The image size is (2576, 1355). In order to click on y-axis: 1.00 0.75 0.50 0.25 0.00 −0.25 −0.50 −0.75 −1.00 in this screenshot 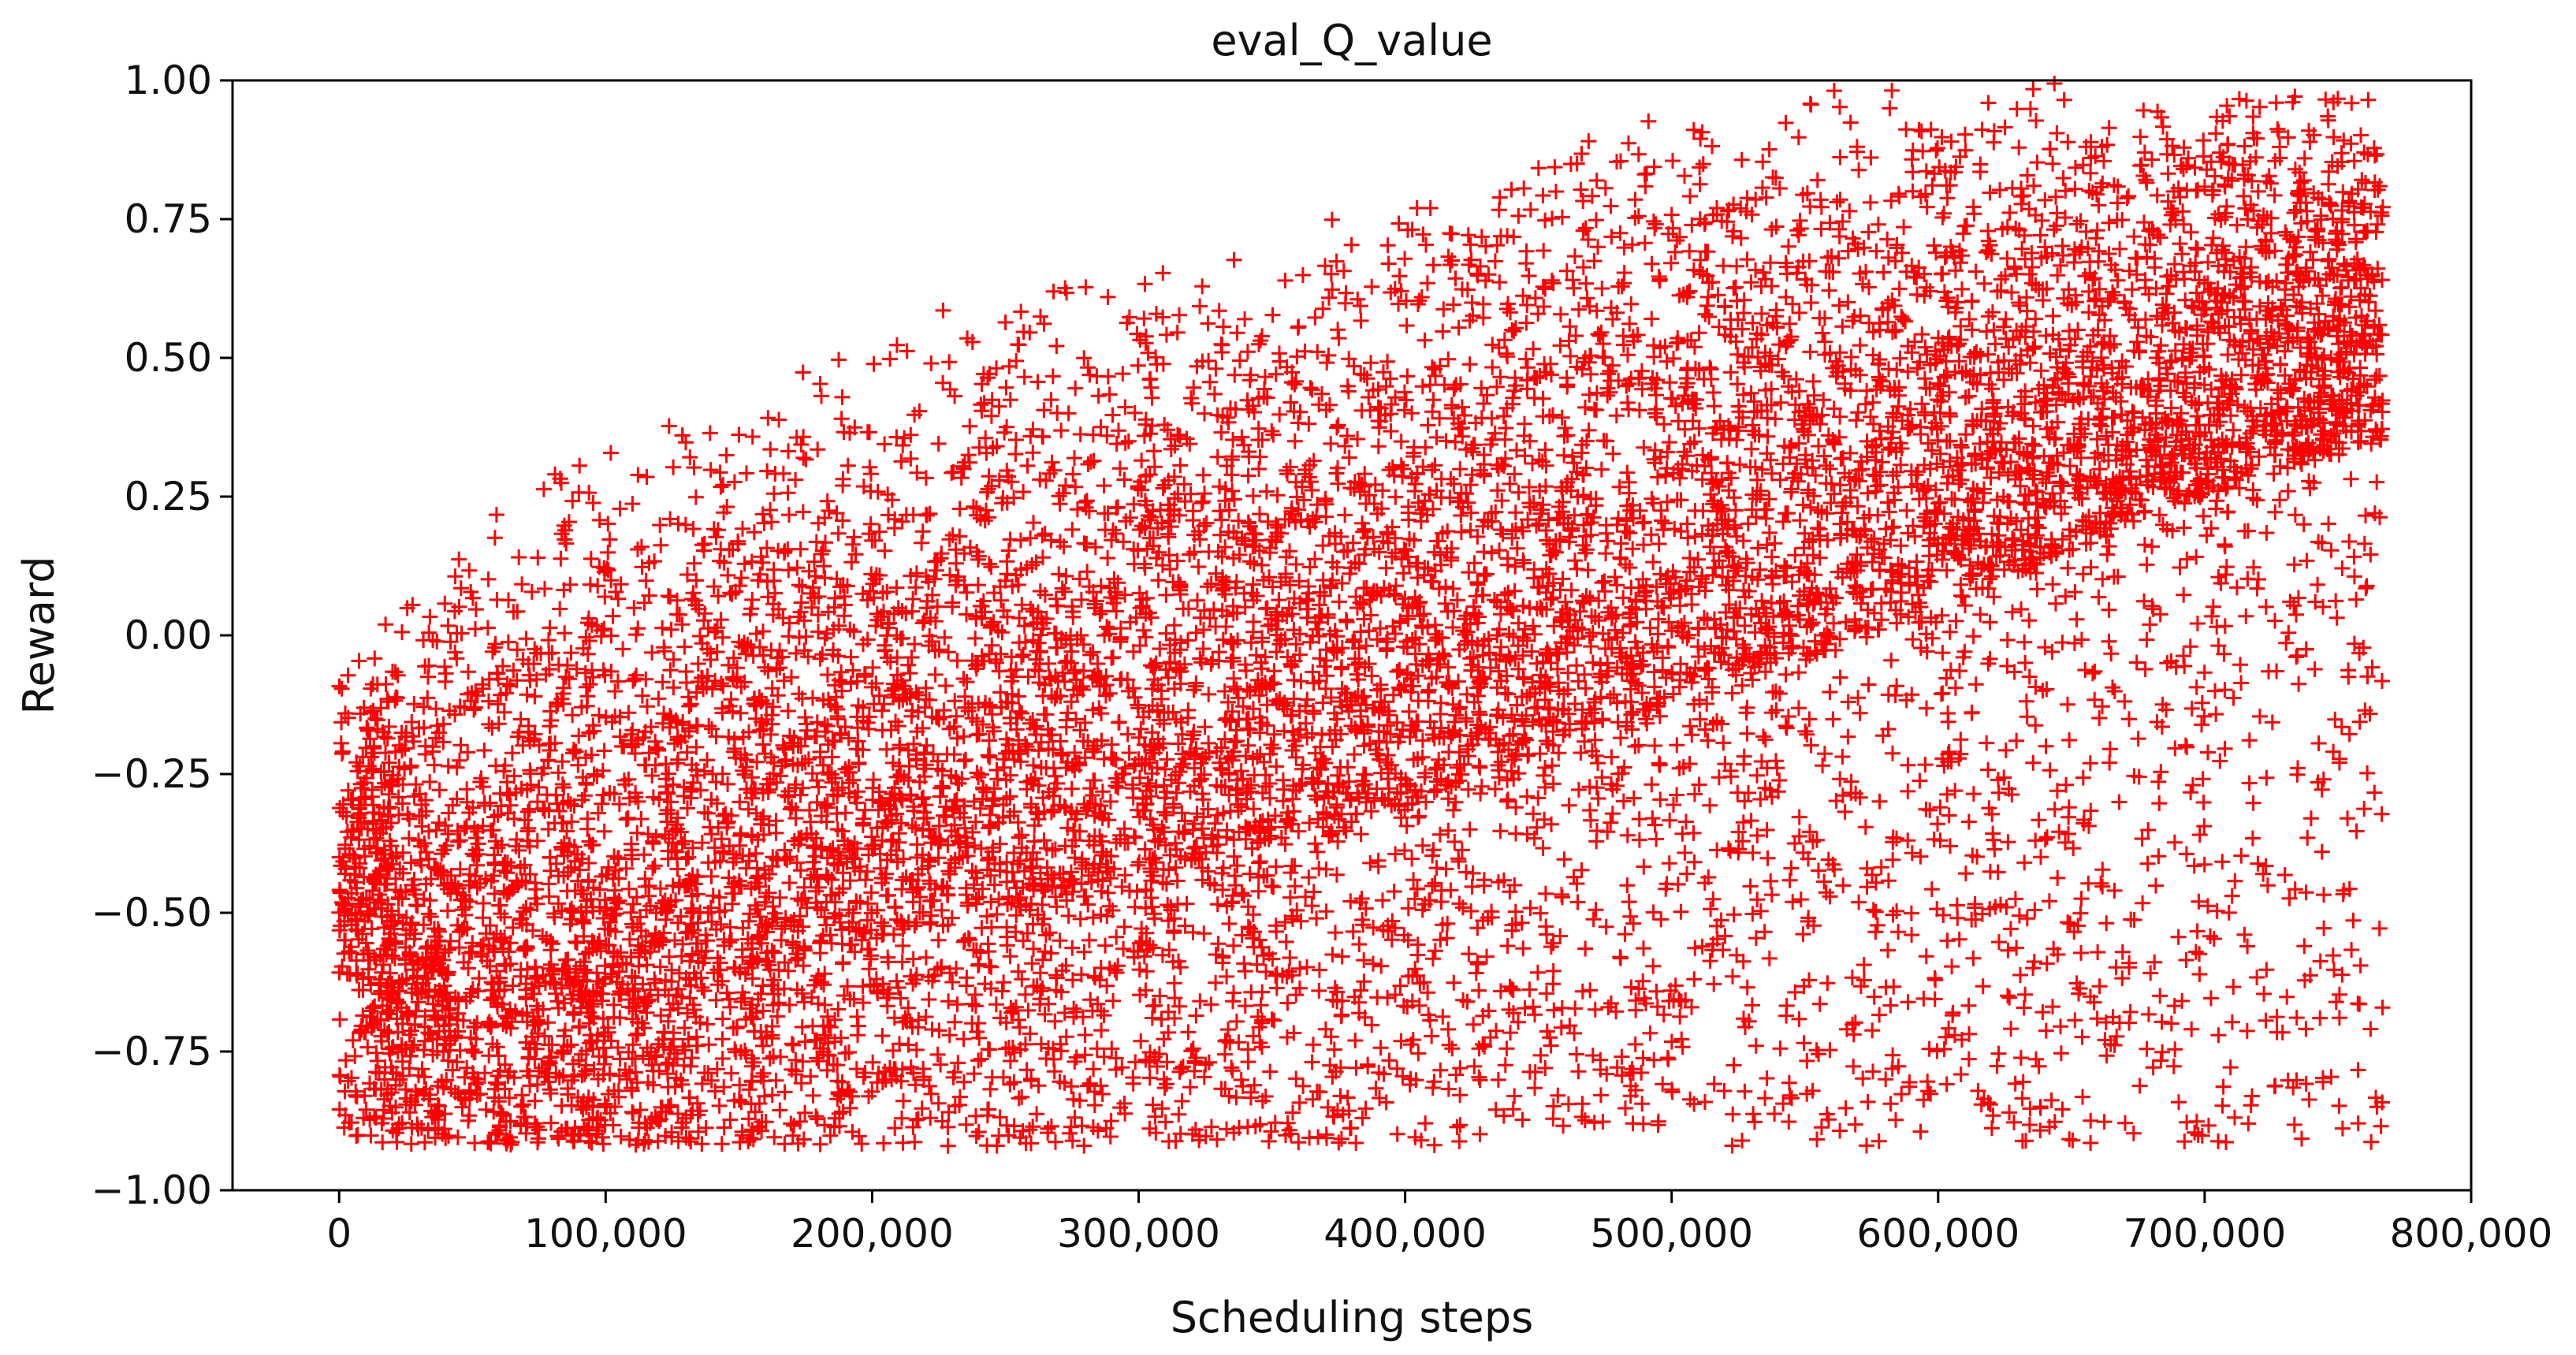, I will do `click(162, 635)`.